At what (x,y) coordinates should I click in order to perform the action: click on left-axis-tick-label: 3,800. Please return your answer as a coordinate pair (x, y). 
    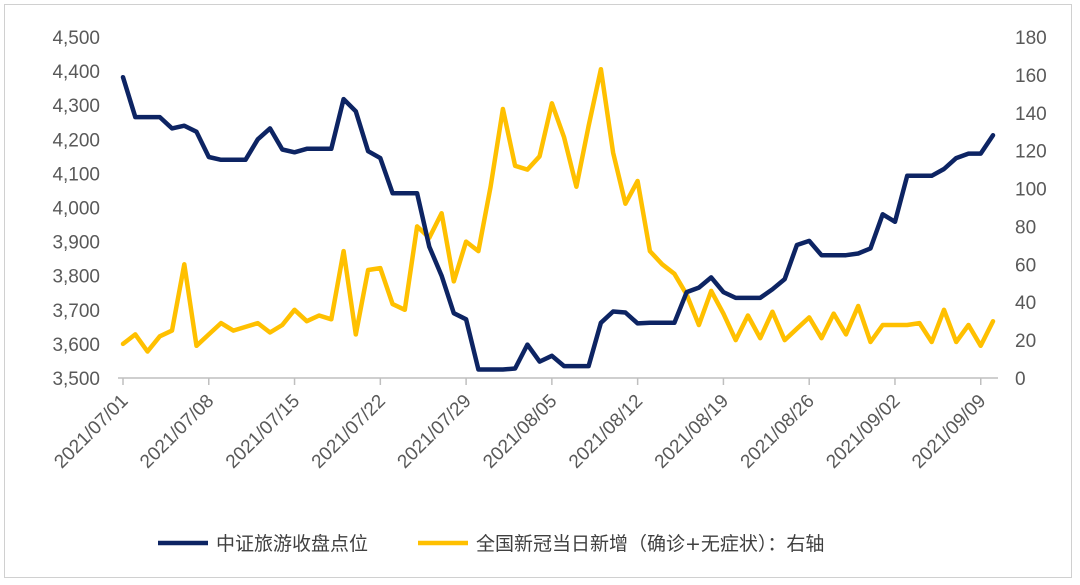
    Looking at the image, I should click on (76, 277).